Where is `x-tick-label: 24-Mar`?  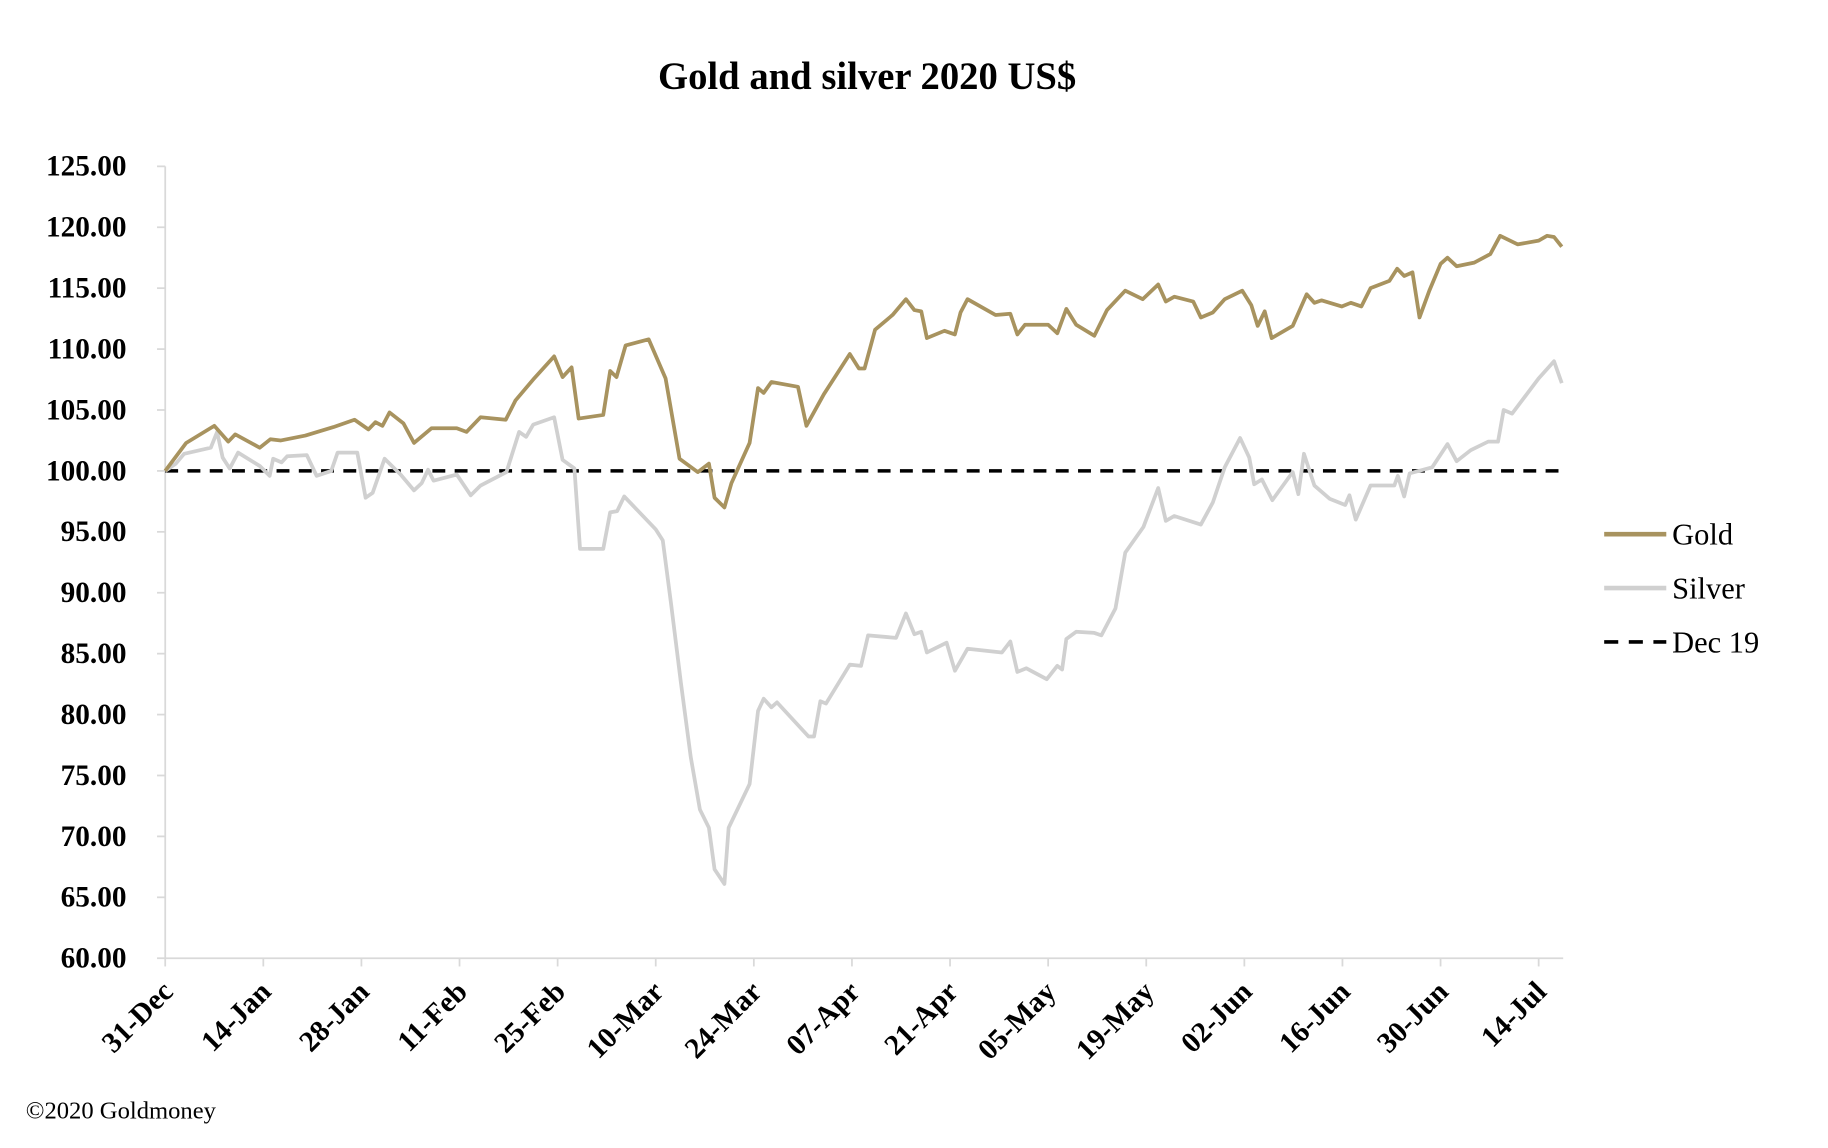 x-tick-label: 24-Mar is located at coordinates (723, 1020).